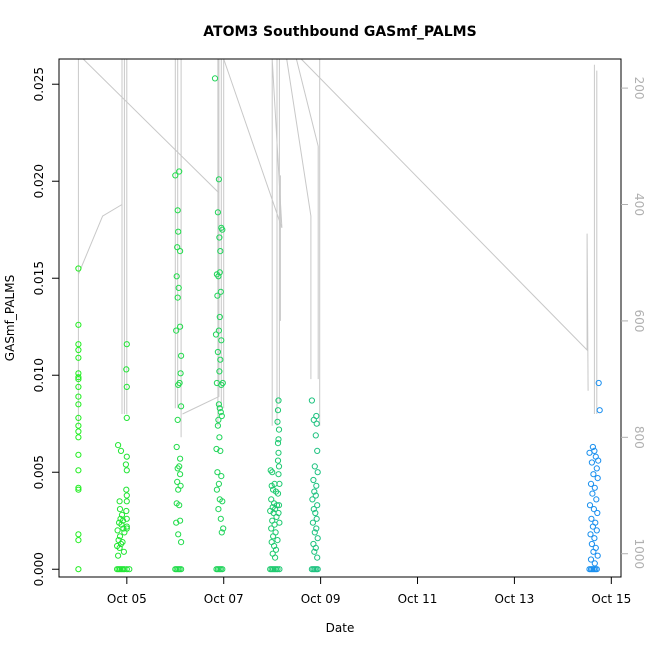 This screenshot has width=650, height=650. What do you see at coordinates (339, 32) in the screenshot?
I see `chart-title: ATOM3 Southbound GASmf_PALMS` at bounding box center [339, 32].